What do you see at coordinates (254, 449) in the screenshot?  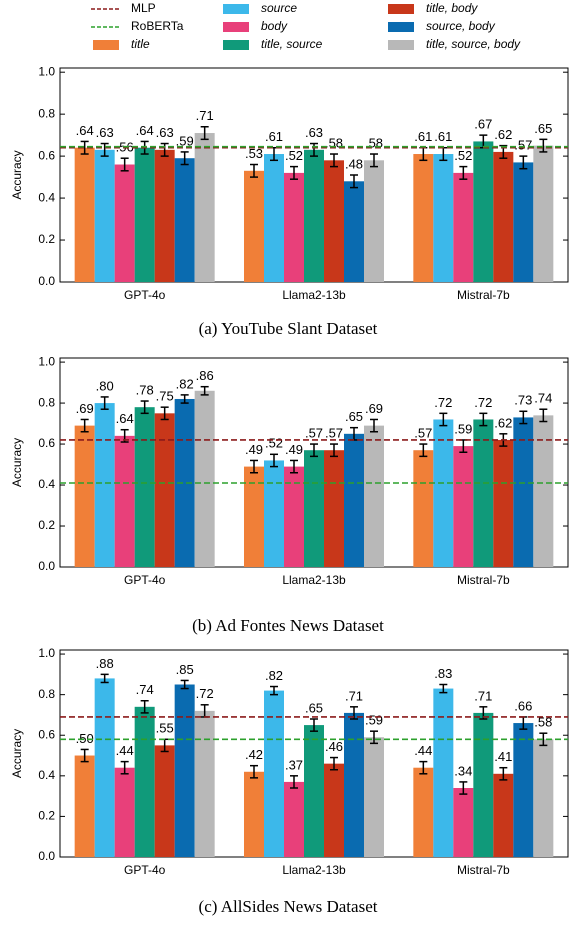 I see `value-label: .49` at bounding box center [254, 449].